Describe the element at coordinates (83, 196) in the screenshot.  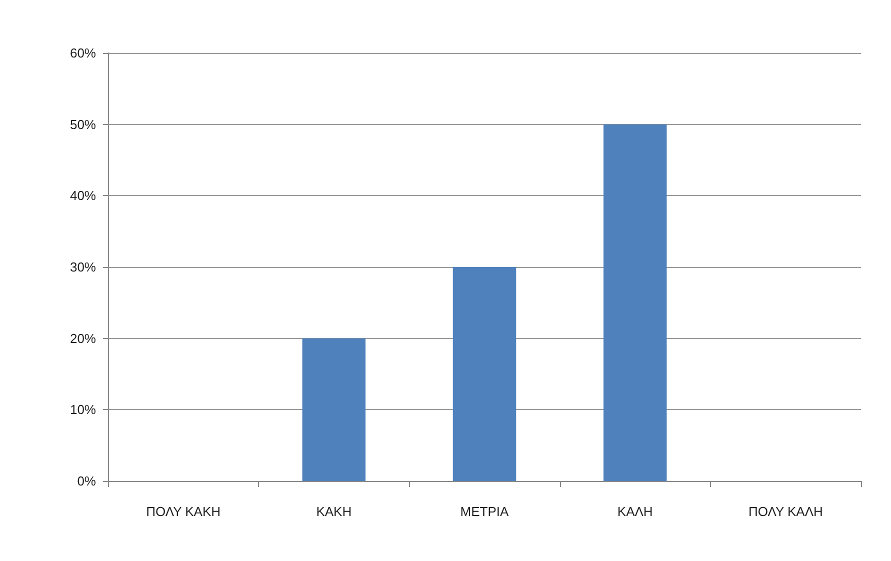
I see `y-tick-label: 40%` at that location.